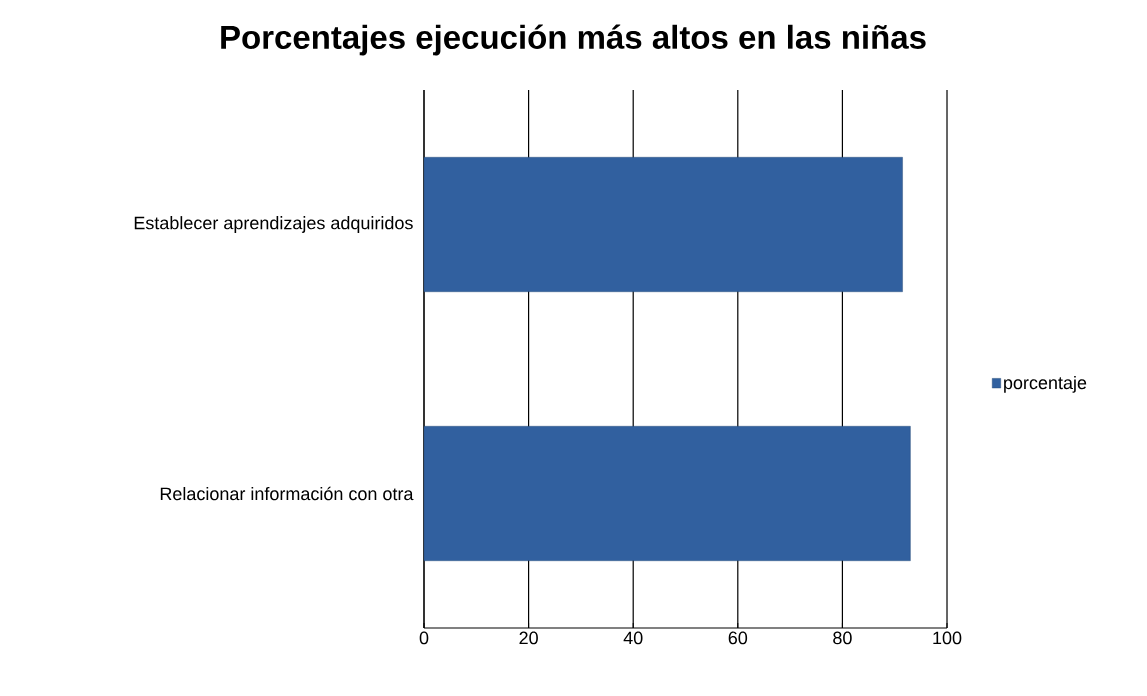 Image resolution: width=1147 pixels, height=696 pixels. I want to click on x-tick-label: 0, so click(424, 638).